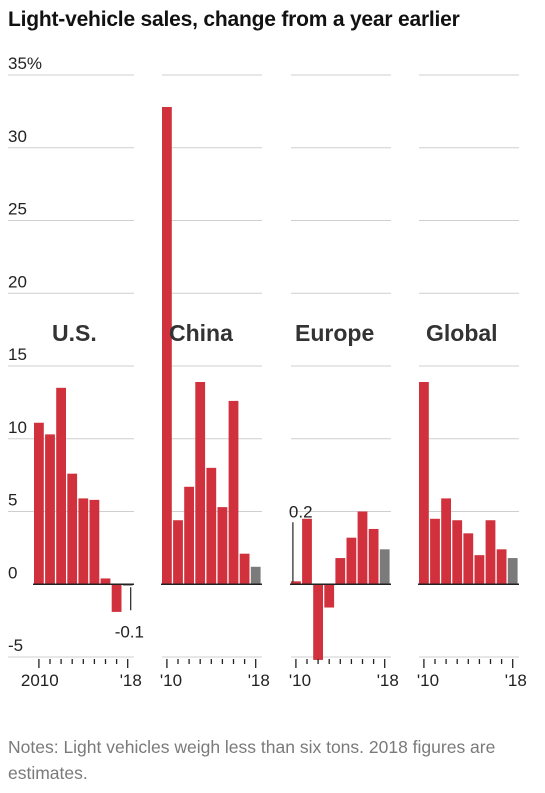  What do you see at coordinates (215, 398) in the screenshot?
I see `panel-china: '10 '18 China` at bounding box center [215, 398].